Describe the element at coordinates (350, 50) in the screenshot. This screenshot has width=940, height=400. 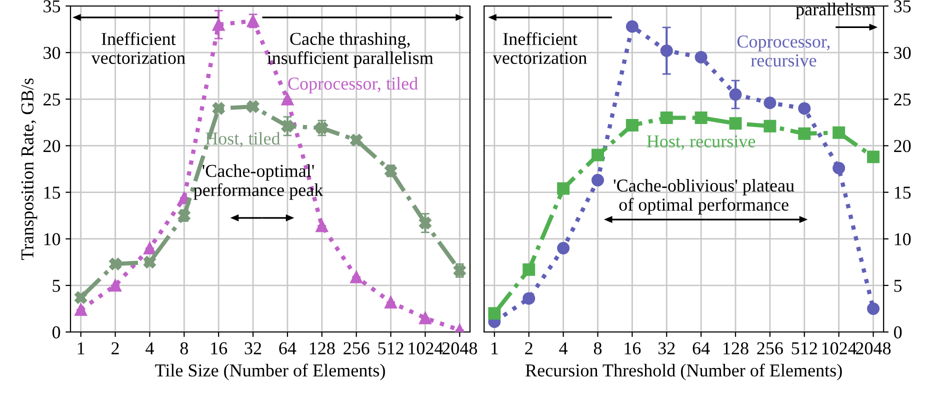
I see `annotation: Cache thrashing, insufficient parallelism` at that location.